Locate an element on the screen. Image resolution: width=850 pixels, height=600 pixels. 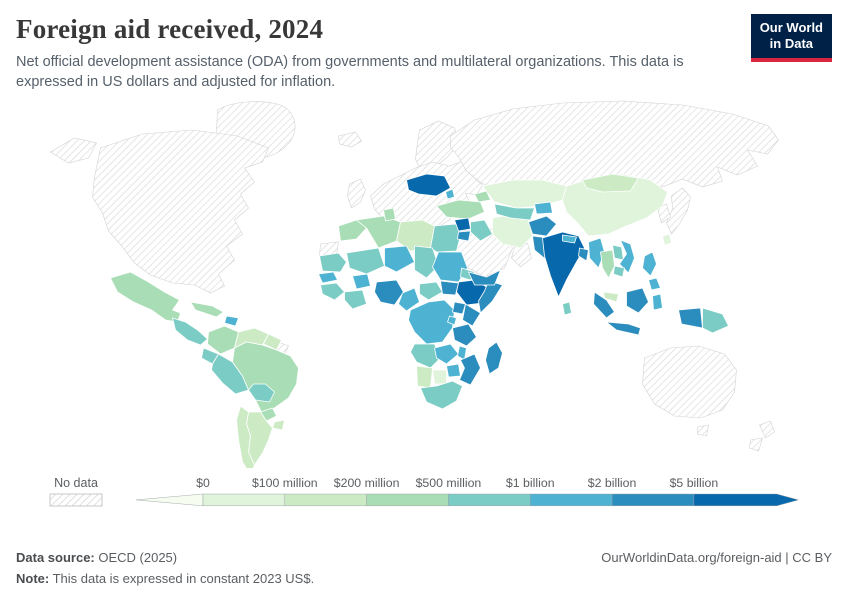
country-ukraine is located at coordinates (428, 185).